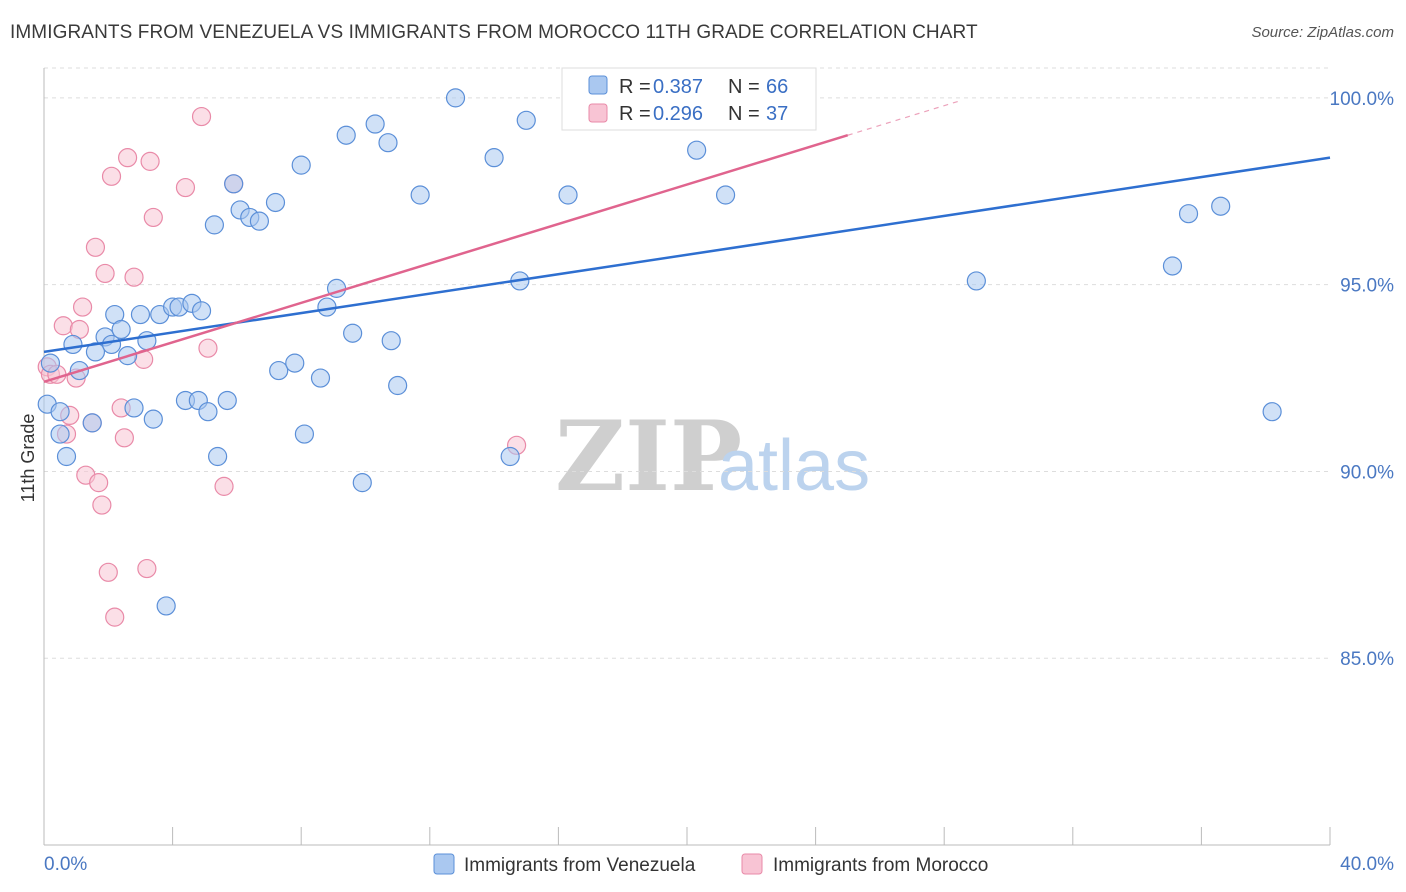 This screenshot has height=892, width=1406. What do you see at coordinates (1367, 659) in the screenshot?
I see `y-tick-label: 85.0%` at bounding box center [1367, 659].